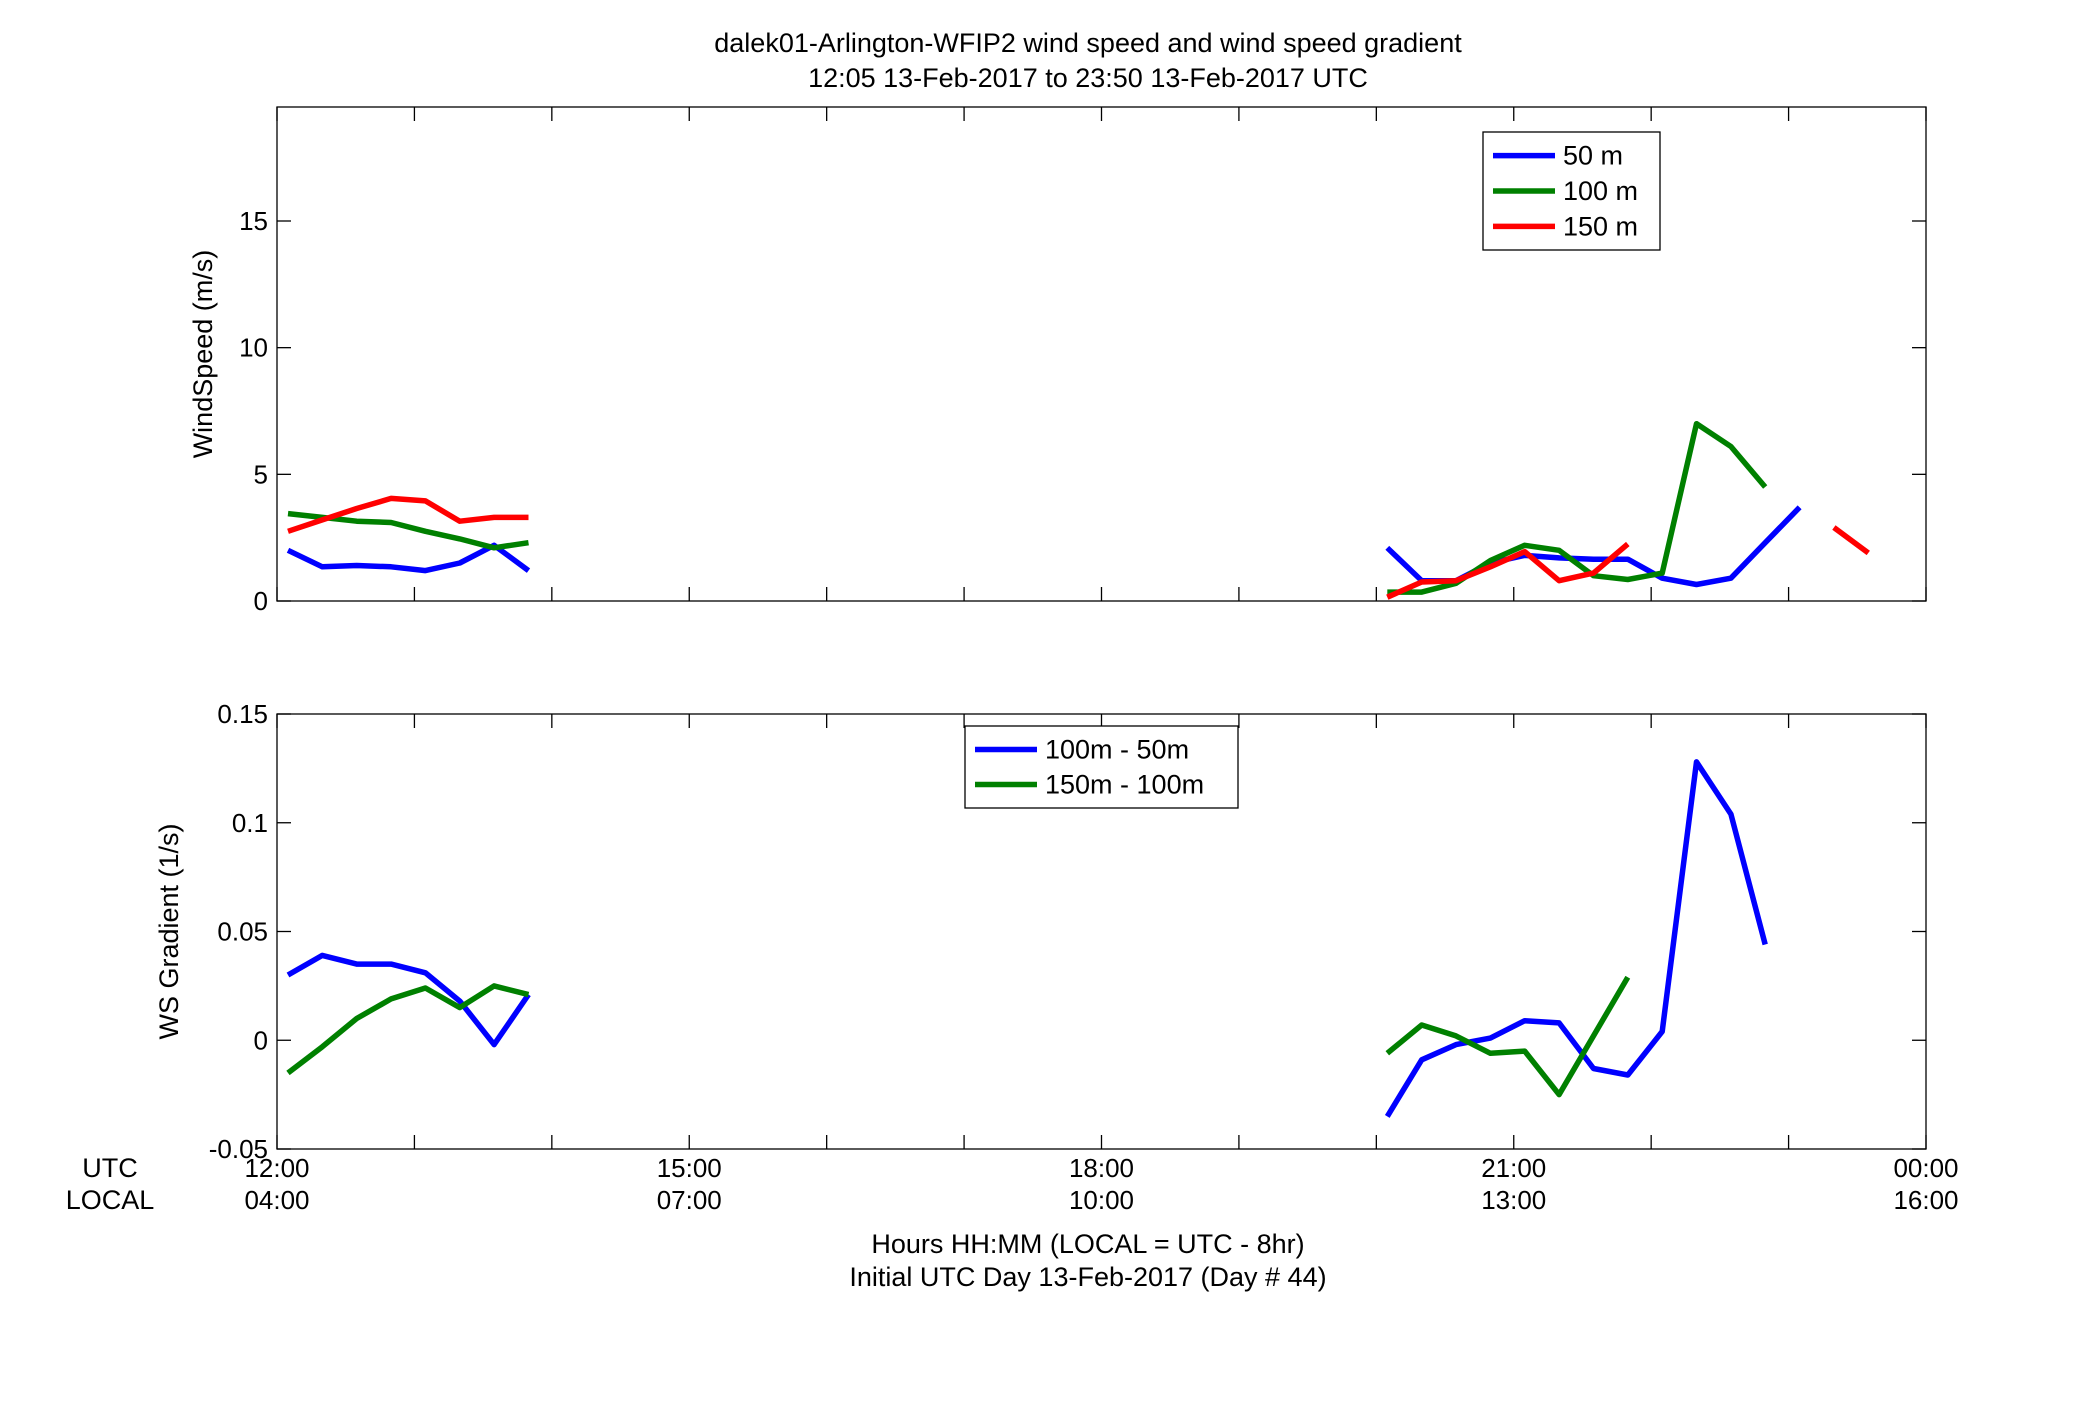 Image resolution: width=2098 pixels, height=1425 pixels. What do you see at coordinates (689, 1200) in the screenshot?
I see `x-tick-label-local: 07:00` at bounding box center [689, 1200].